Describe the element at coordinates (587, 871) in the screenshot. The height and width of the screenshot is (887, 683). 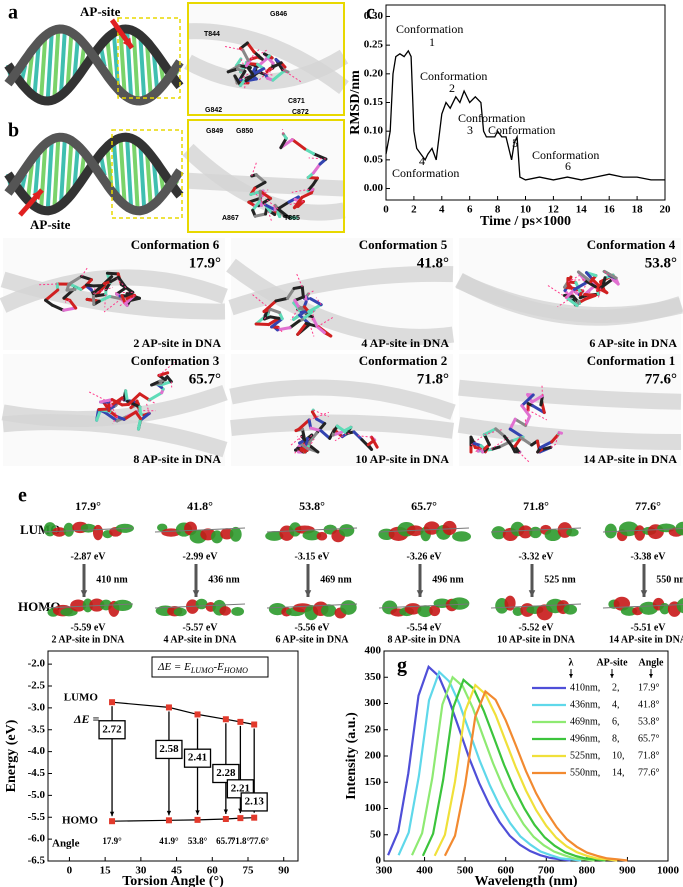
I see `x-tick-label: 800` at that location.